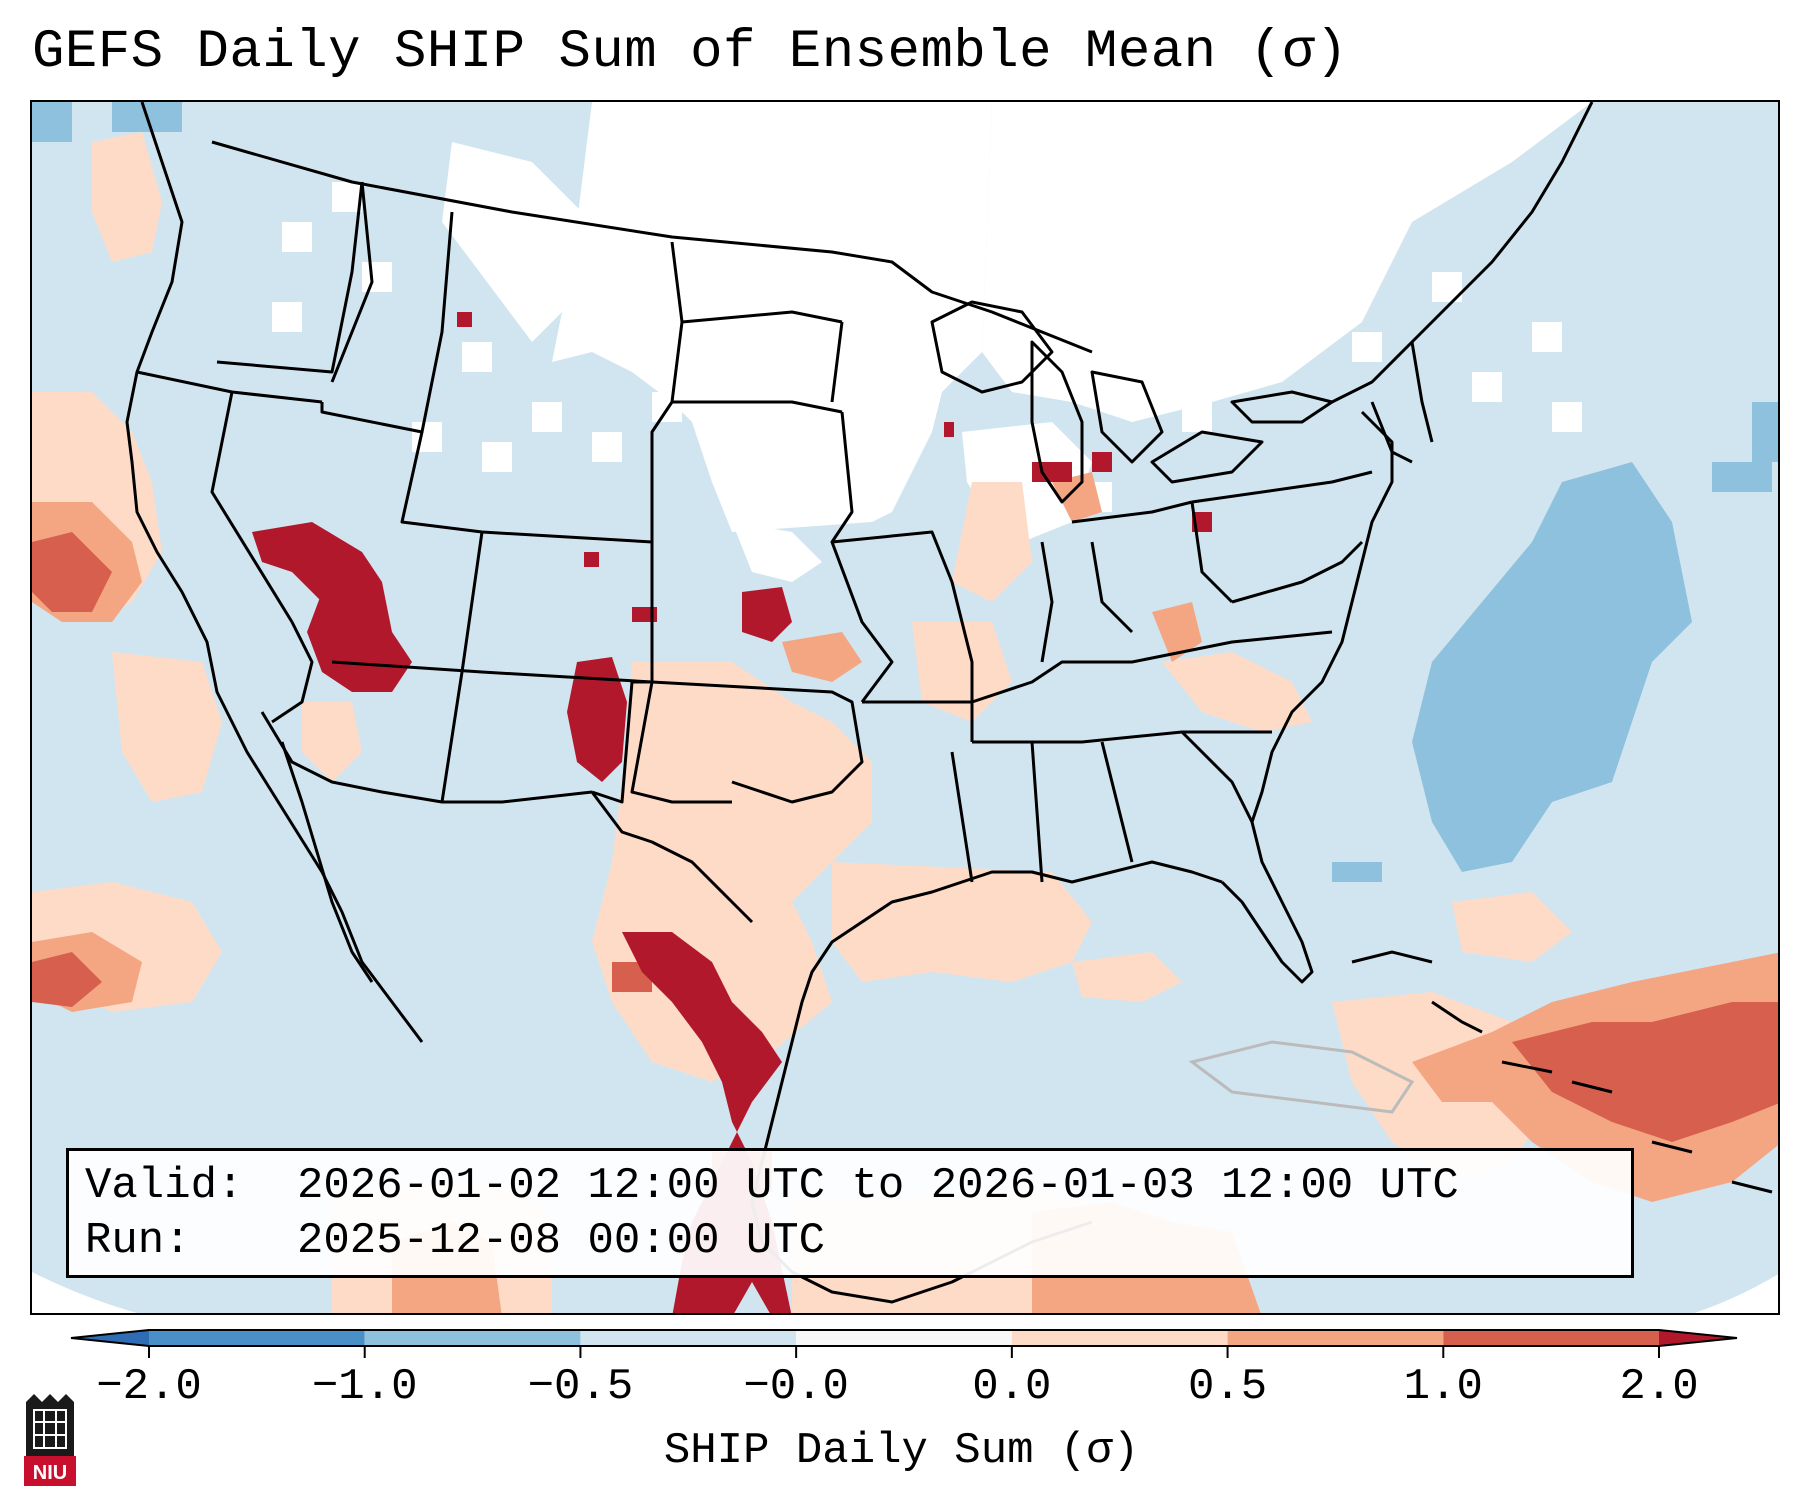  What do you see at coordinates (1301, 1077) in the screenshot?
I see `cuba-outline` at bounding box center [1301, 1077].